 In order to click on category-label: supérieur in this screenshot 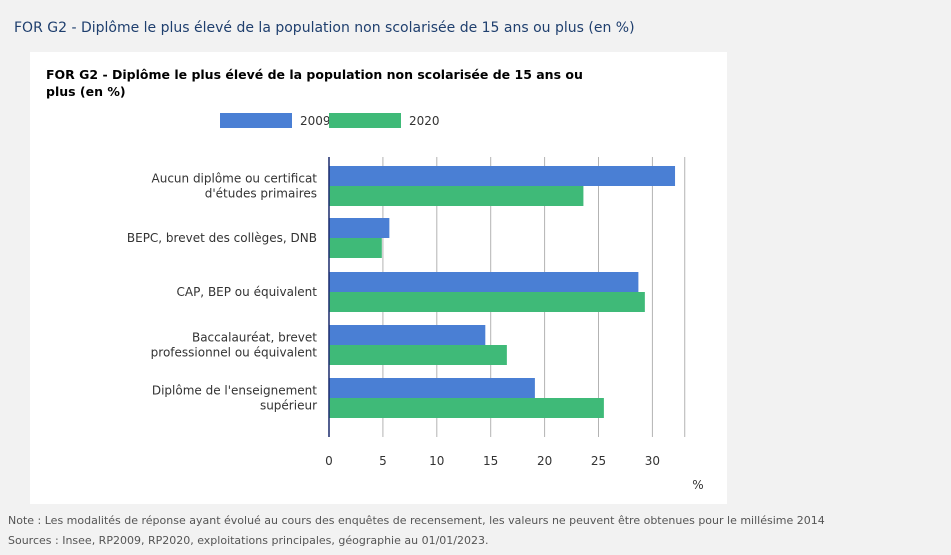, I will do `click(288, 406)`.